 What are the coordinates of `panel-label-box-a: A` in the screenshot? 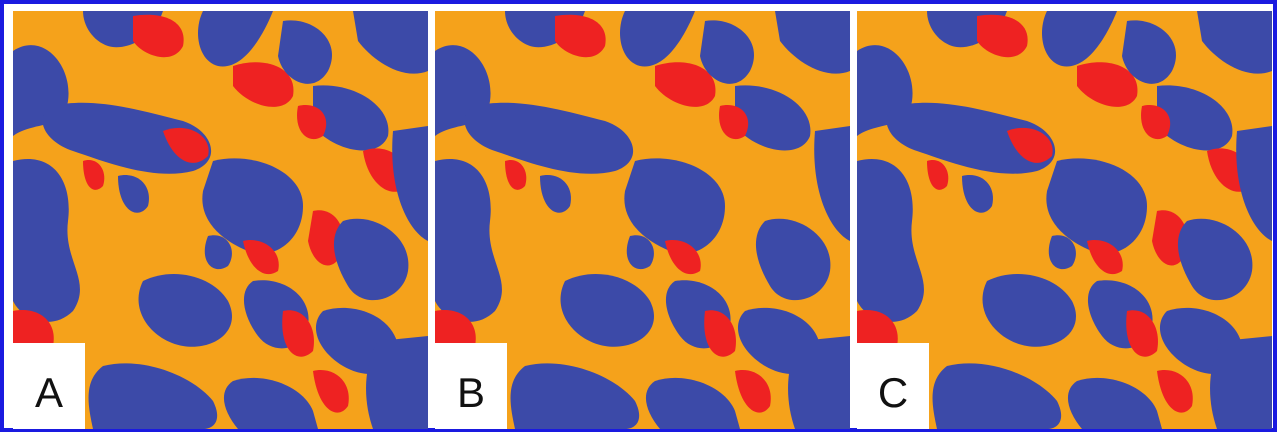 It's located at (49, 386).